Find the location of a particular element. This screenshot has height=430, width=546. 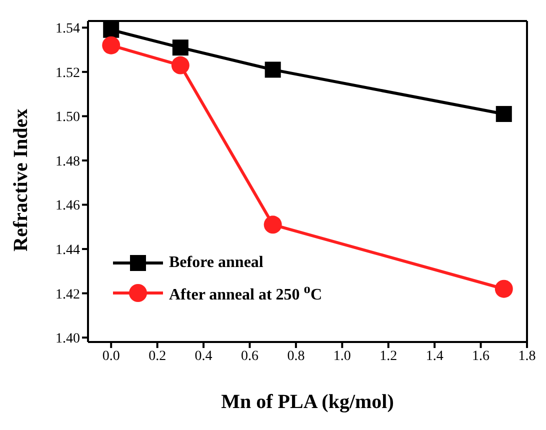

y-tick-label: 1.44 is located at coordinates (68, 250).